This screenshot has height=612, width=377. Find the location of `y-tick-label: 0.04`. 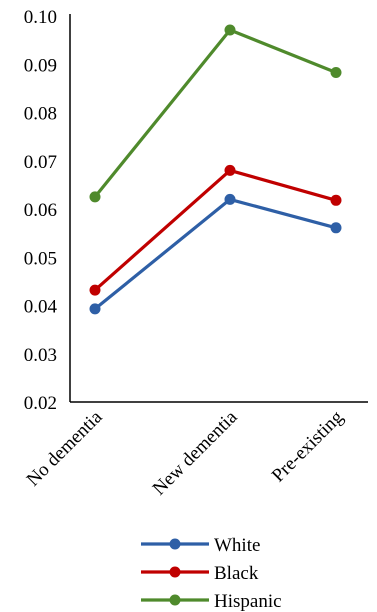

y-tick-label: 0.04 is located at coordinates (41, 307).